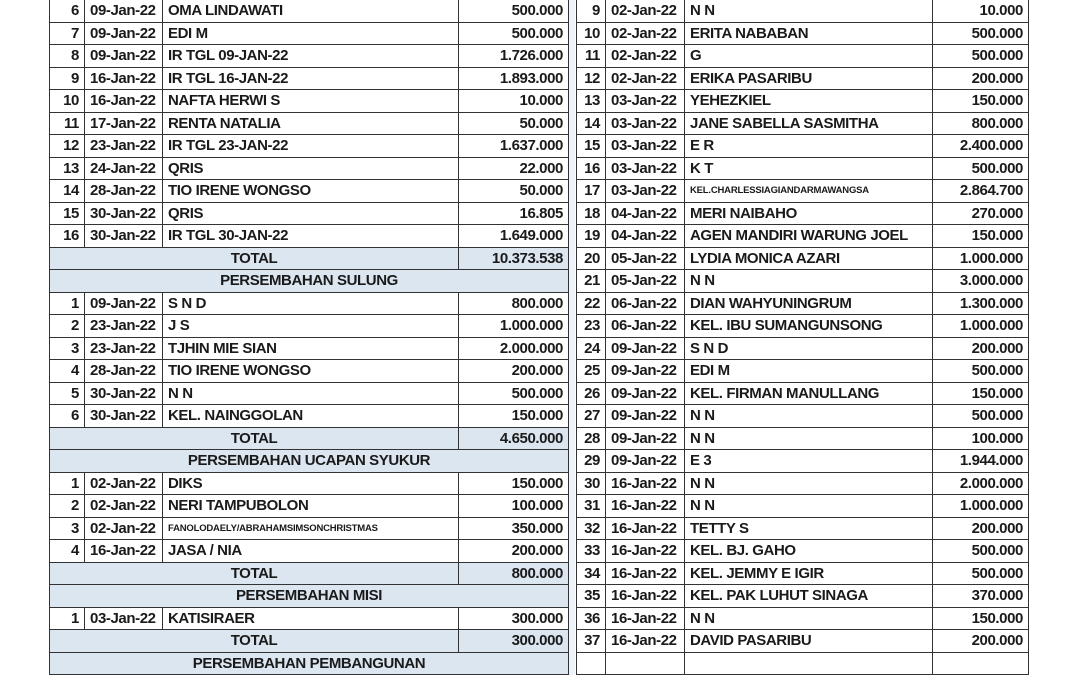 The width and height of the screenshot is (1080, 675). I want to click on table-row: 13 03-Jan-22 YEHEZKIEL 150.000, so click(802, 101).